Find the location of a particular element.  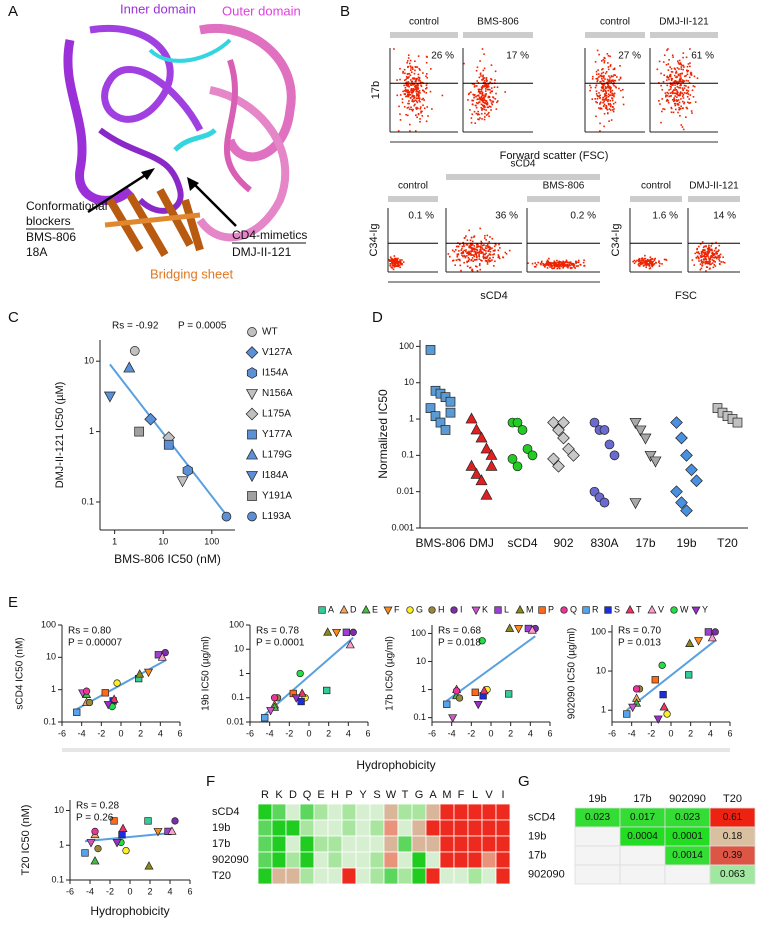

y-tick-label: 100 is located at coordinates (236, 624).